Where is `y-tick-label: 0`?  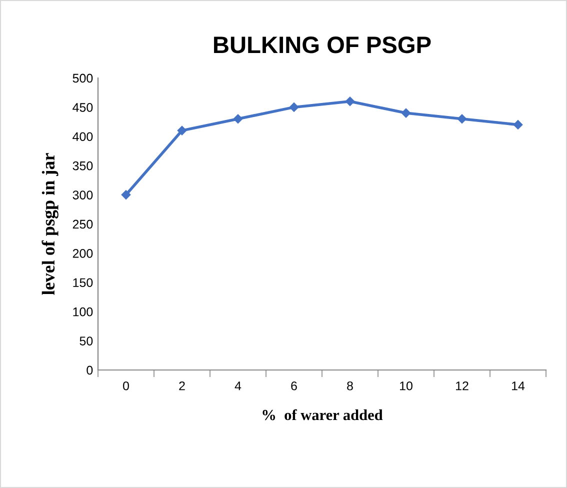 y-tick-label: 0 is located at coordinates (89, 370).